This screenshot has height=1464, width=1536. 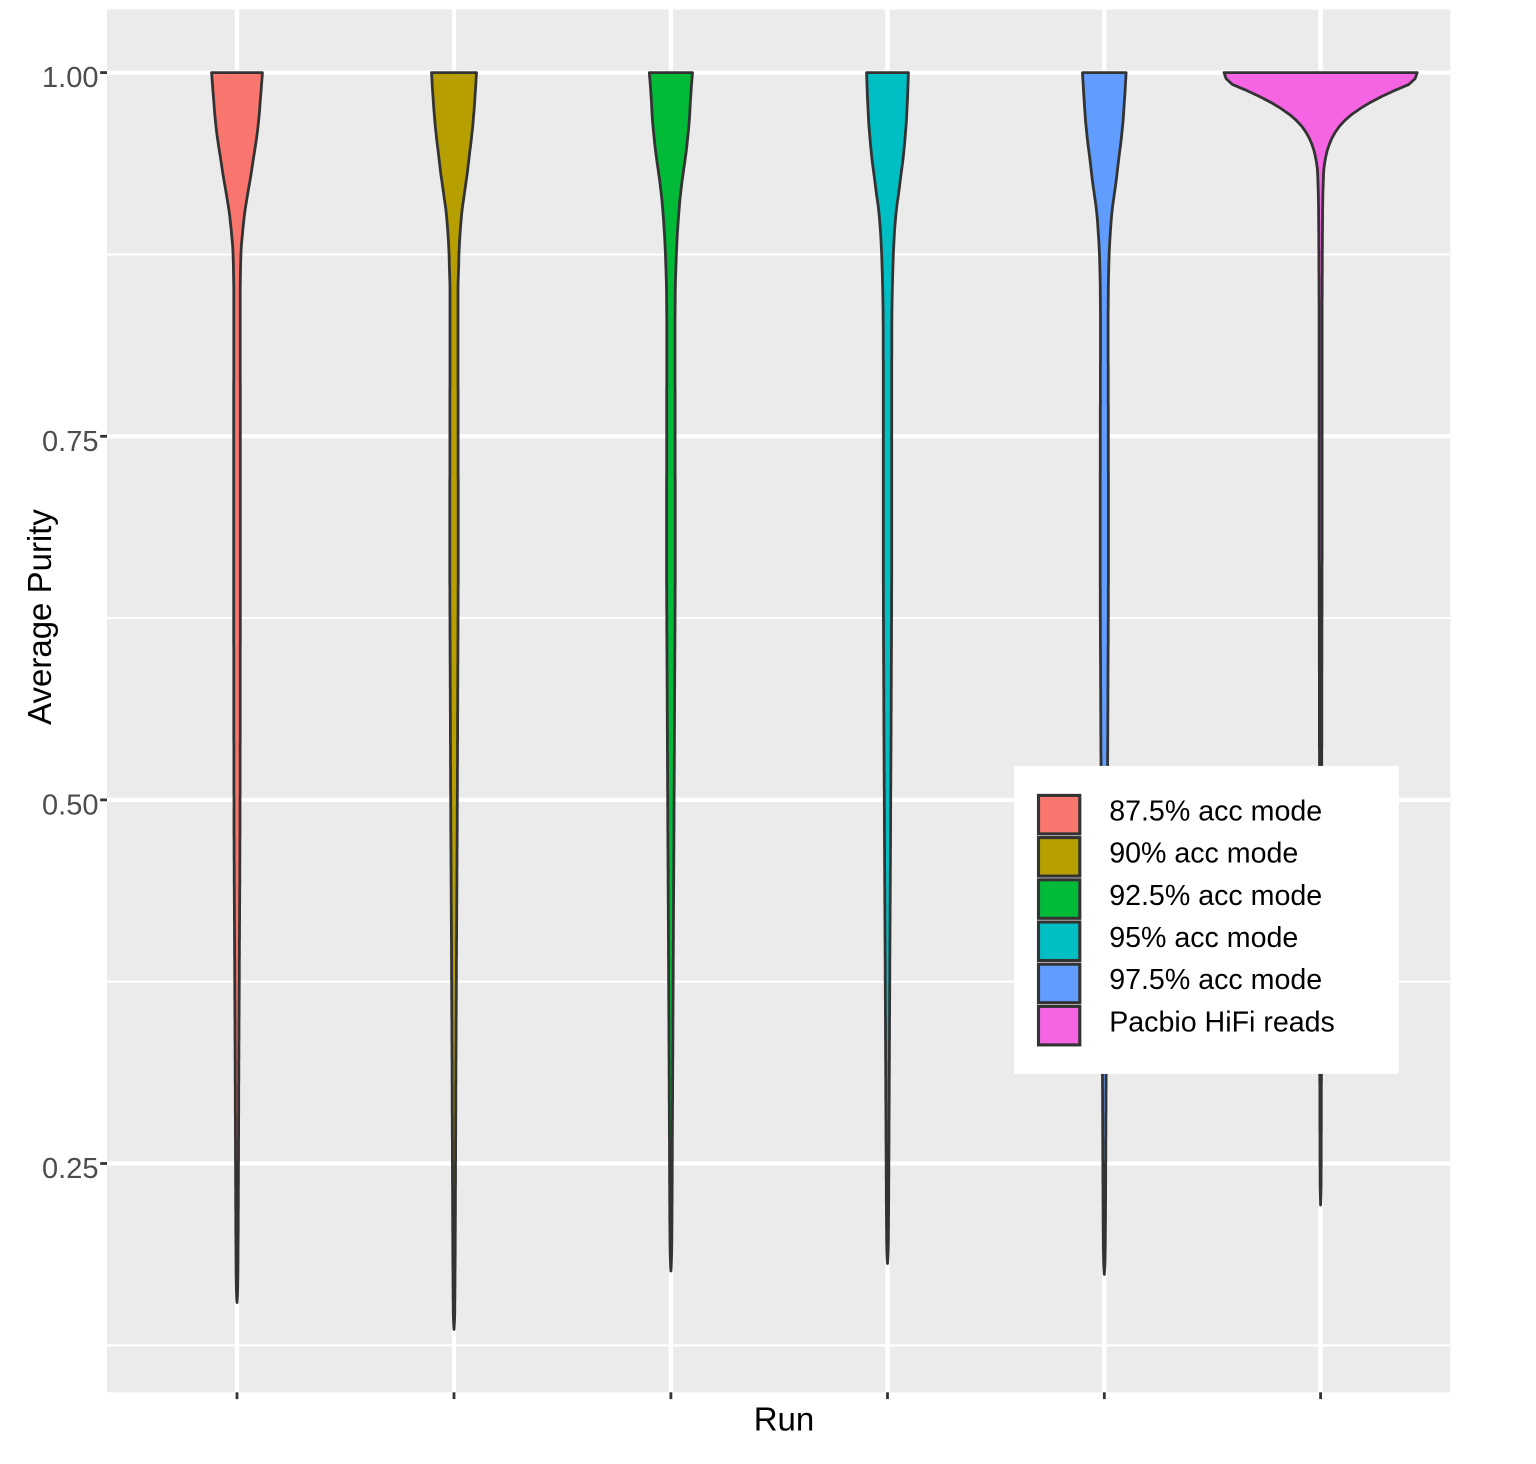 I want to click on svg-text: 0.25, so click(x=70, y=1169).